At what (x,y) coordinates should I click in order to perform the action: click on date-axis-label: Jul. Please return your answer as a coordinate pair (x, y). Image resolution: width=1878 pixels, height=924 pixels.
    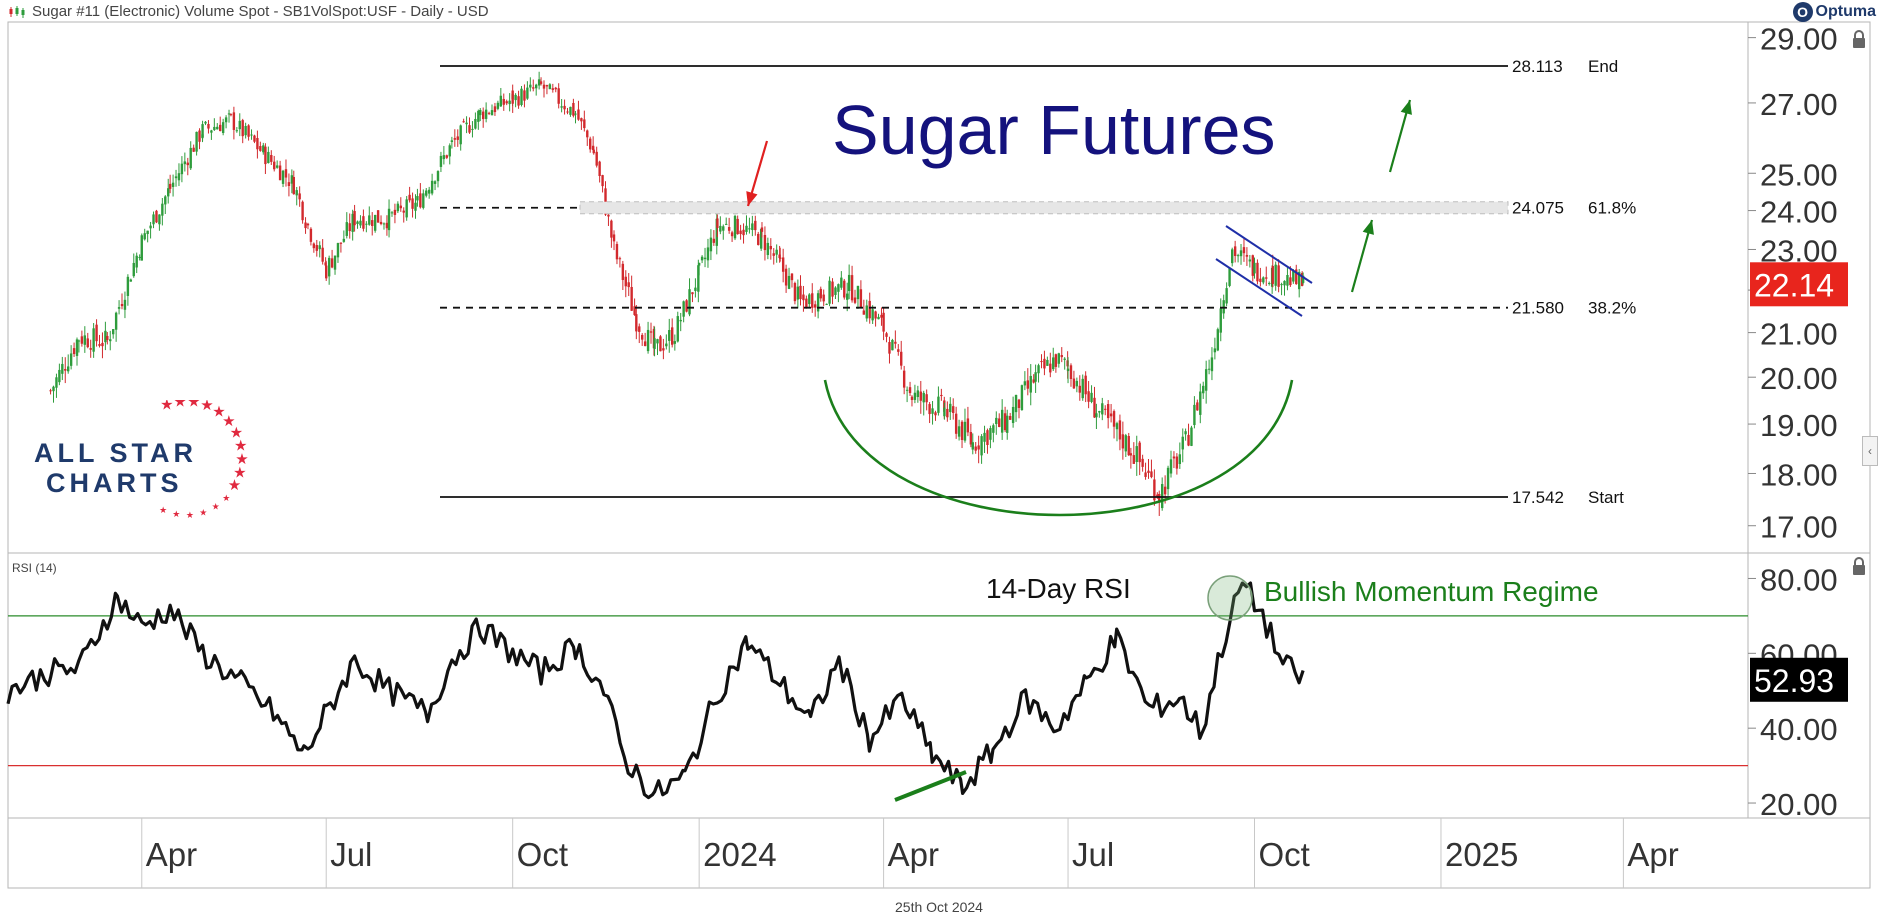
    Looking at the image, I should click on (1093, 854).